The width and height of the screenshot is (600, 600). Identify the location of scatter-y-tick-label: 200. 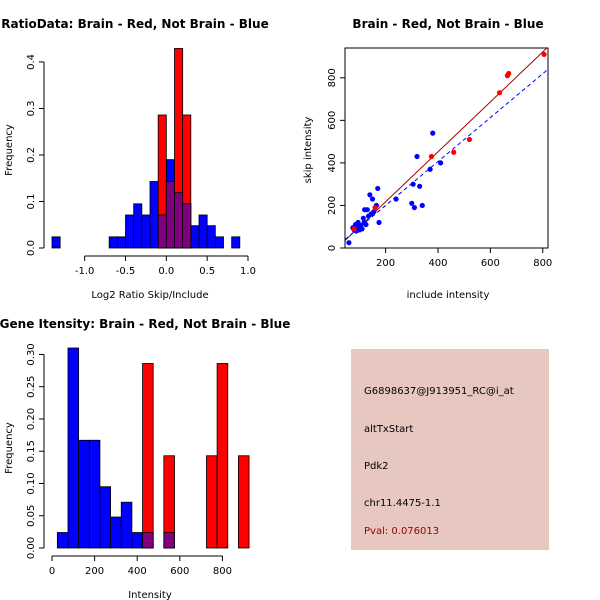
(332, 205).